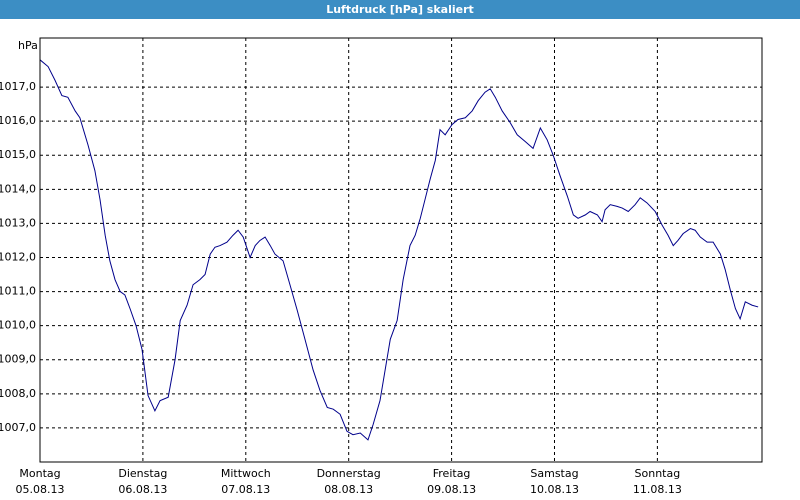  What do you see at coordinates (28, 45) in the screenshot?
I see `y-axis-unit: hPa` at bounding box center [28, 45].